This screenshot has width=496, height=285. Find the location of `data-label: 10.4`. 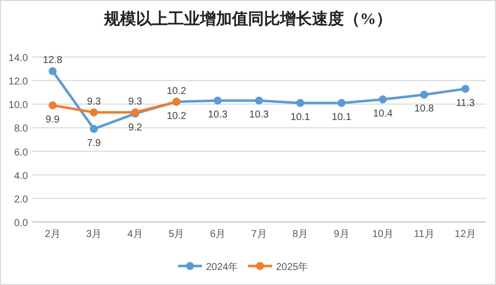

data-label: 10.4 is located at coordinates (383, 114).